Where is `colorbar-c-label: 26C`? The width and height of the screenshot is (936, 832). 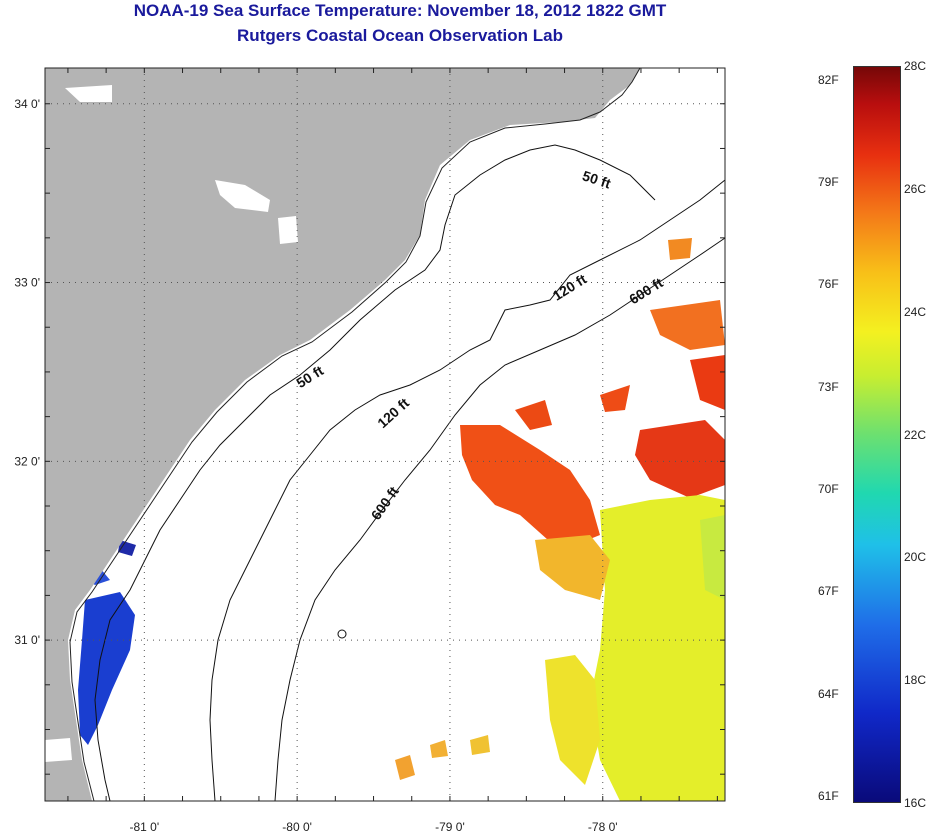 colorbar-c-label: 26C is located at coordinates (915, 188).